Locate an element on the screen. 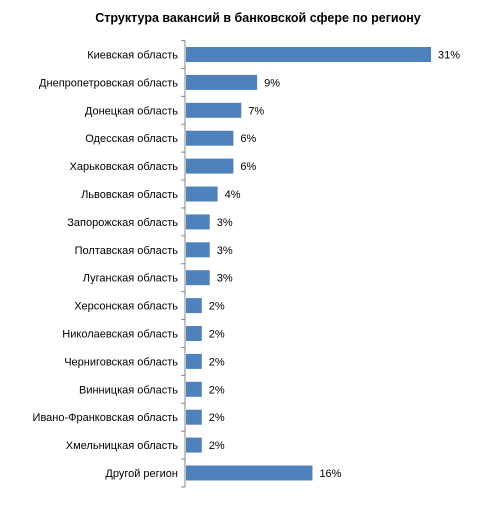 This screenshot has width=500, height=505. category-label: Донецкая область is located at coordinates (131, 111).